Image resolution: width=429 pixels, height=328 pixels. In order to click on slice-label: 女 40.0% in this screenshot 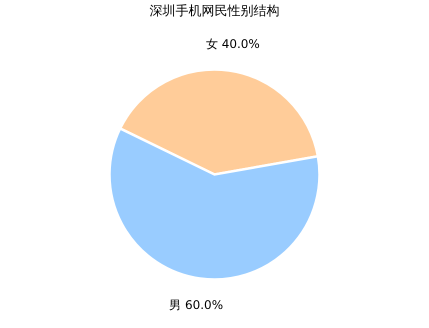, I will do `click(233, 43)`.